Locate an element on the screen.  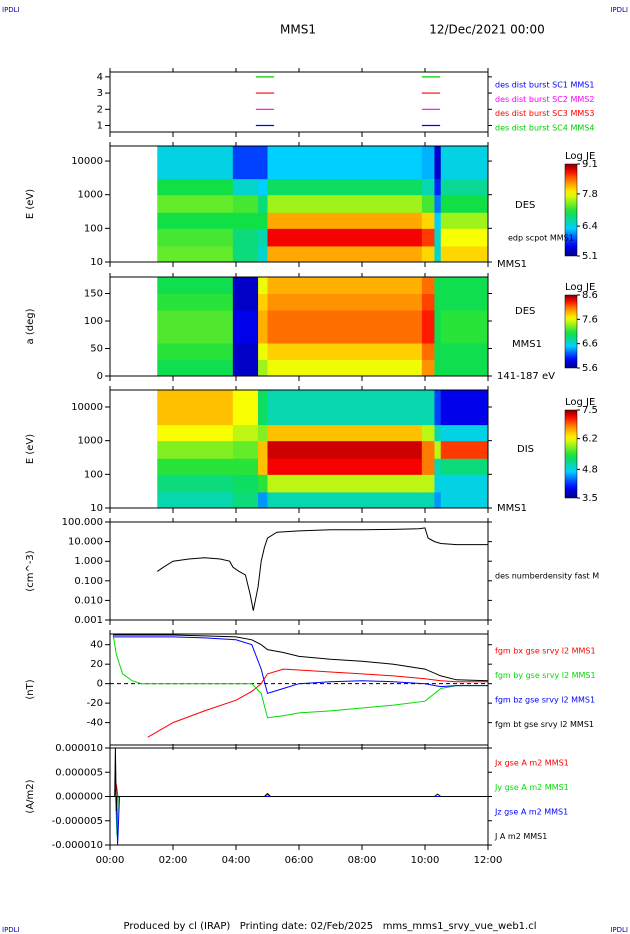
colorbar-tick-label: 5.6 is located at coordinates (590, 368).